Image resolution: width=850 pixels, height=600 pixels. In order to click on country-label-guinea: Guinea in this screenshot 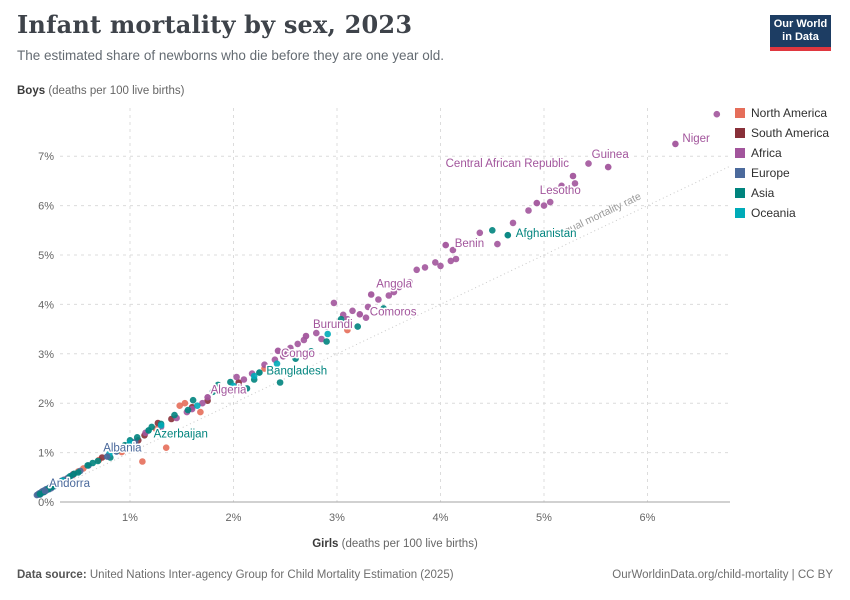, I will do `click(610, 155)`.